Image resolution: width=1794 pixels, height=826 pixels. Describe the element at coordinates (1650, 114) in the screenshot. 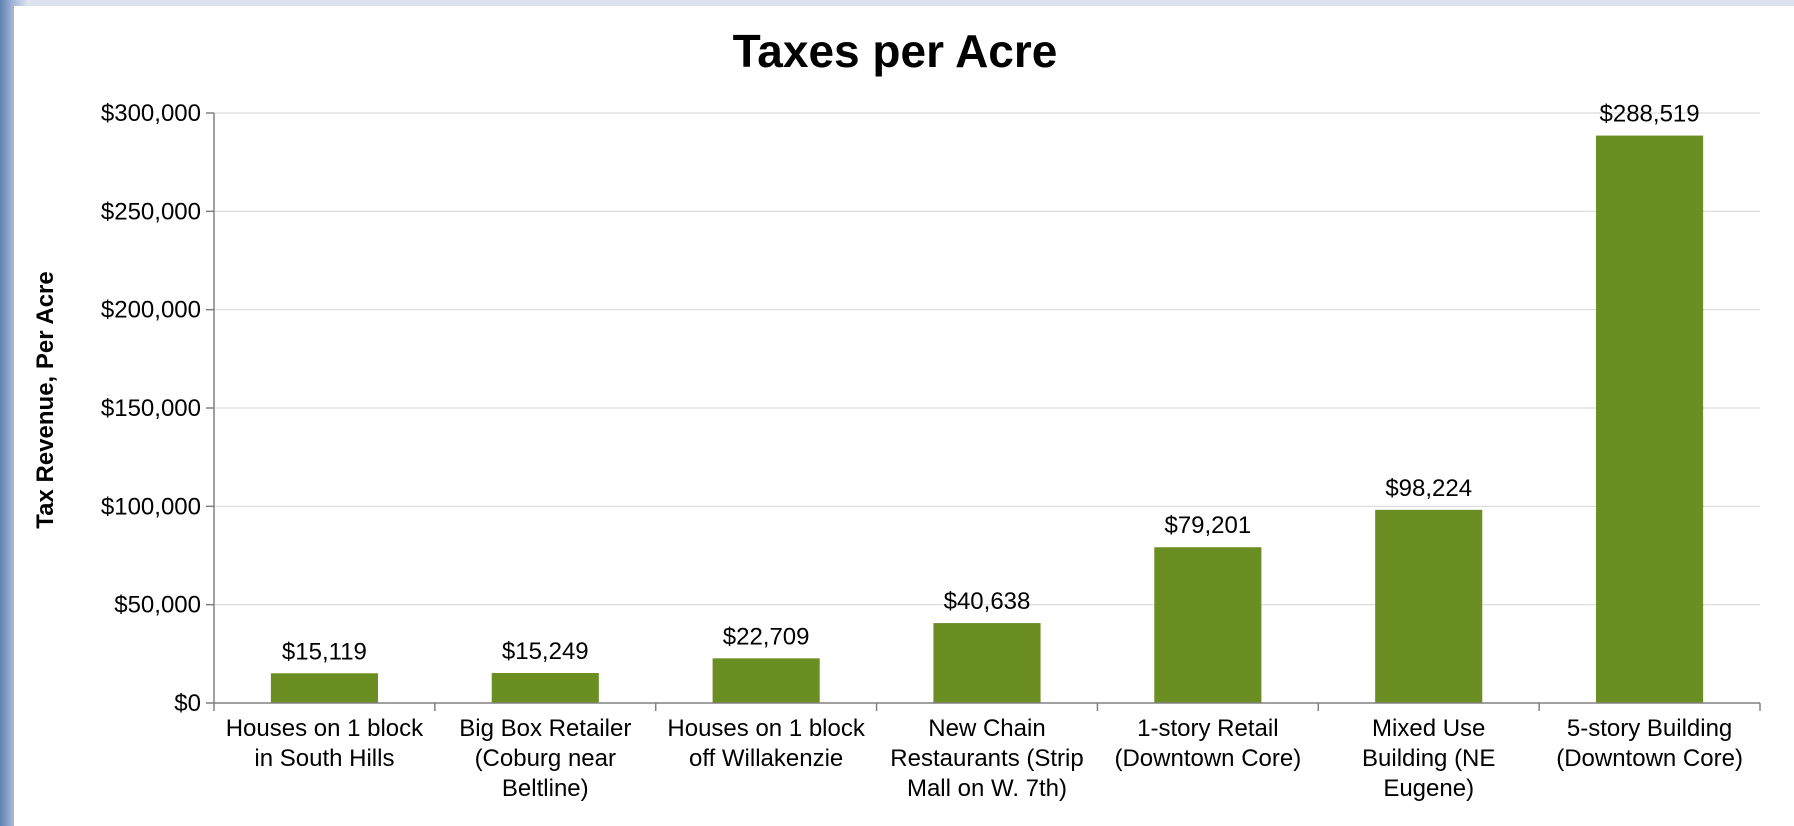

I see `data-label: $288,519` at that location.